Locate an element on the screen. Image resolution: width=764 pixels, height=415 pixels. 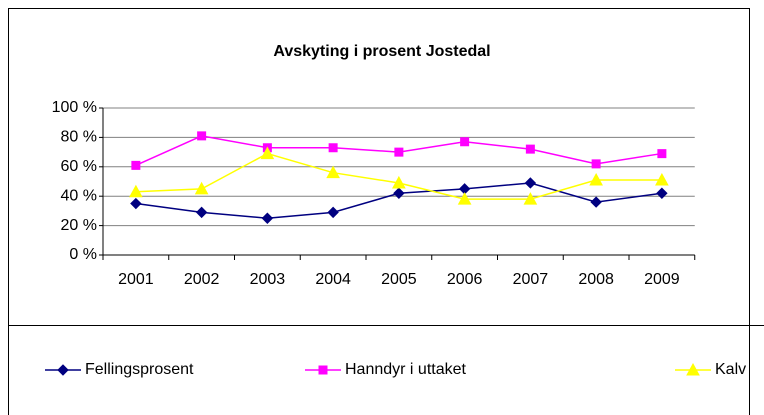
x-tick-label: 2001 is located at coordinates (136, 279).